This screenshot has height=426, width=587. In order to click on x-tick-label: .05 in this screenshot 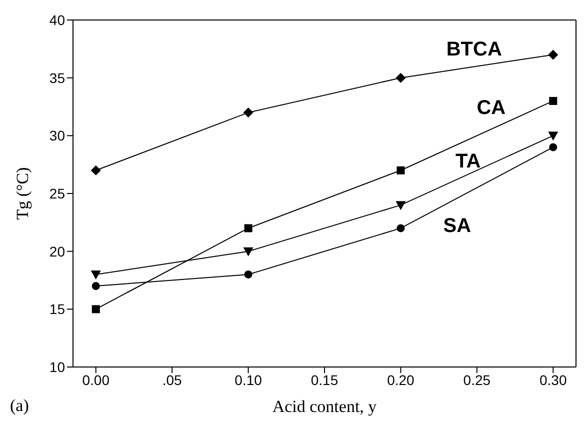, I will do `click(172, 380)`.